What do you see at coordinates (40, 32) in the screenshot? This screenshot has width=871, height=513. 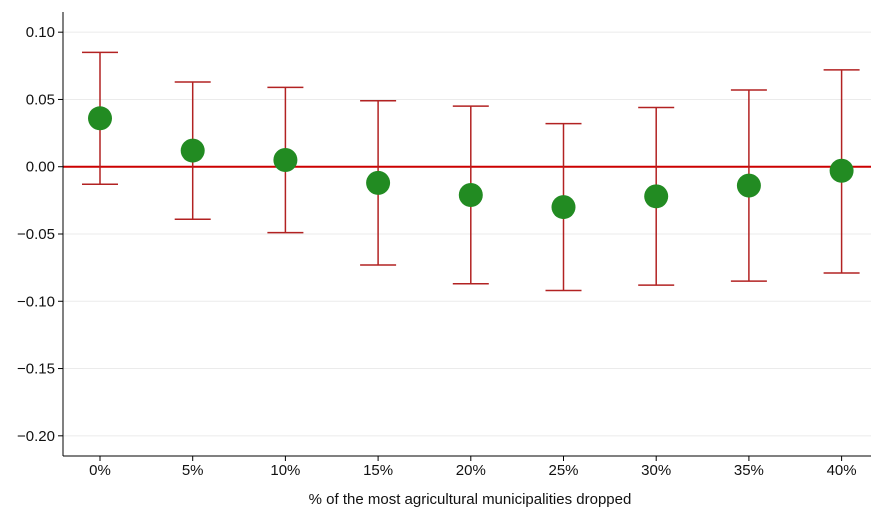 I see `y-tick-label: 0.10` at bounding box center [40, 32].